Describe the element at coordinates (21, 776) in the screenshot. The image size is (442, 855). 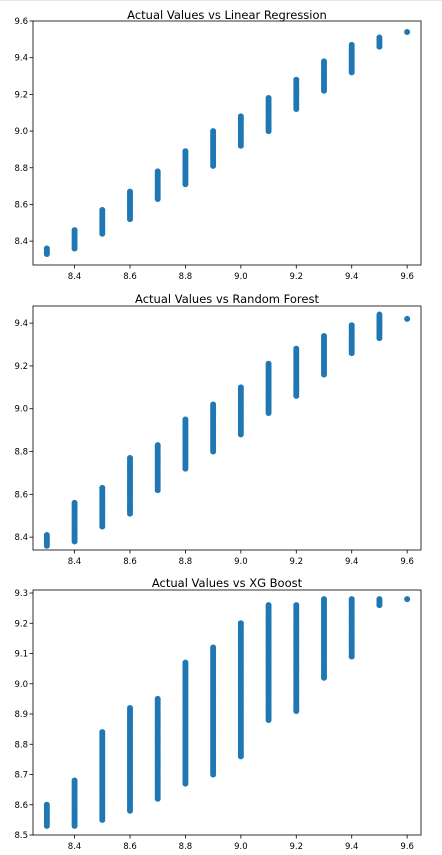
I see `y-tick-label: 8.7` at that location.